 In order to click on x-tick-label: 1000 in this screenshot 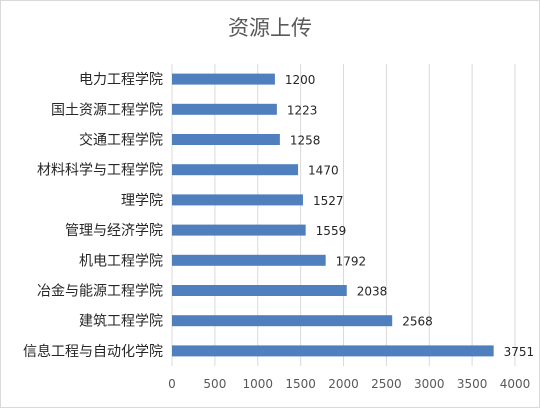, I will do `click(257, 384)`.